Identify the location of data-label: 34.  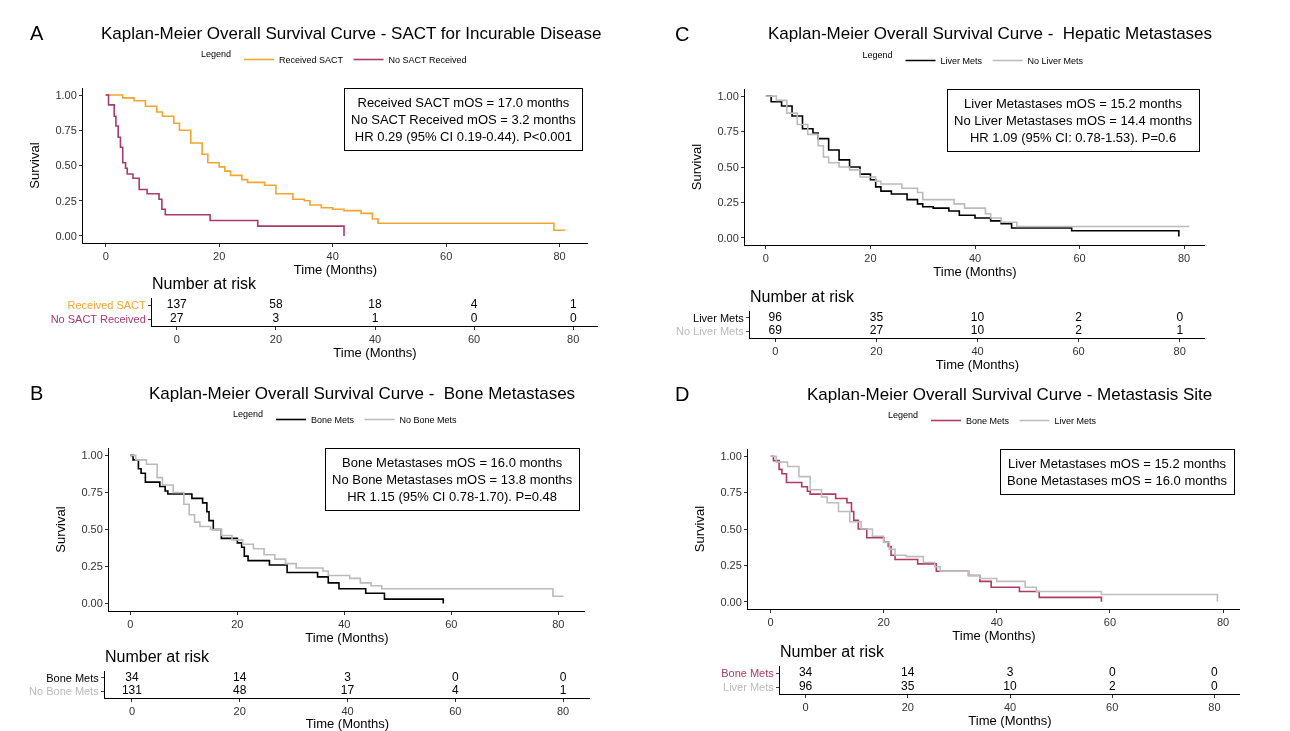
(132, 676).